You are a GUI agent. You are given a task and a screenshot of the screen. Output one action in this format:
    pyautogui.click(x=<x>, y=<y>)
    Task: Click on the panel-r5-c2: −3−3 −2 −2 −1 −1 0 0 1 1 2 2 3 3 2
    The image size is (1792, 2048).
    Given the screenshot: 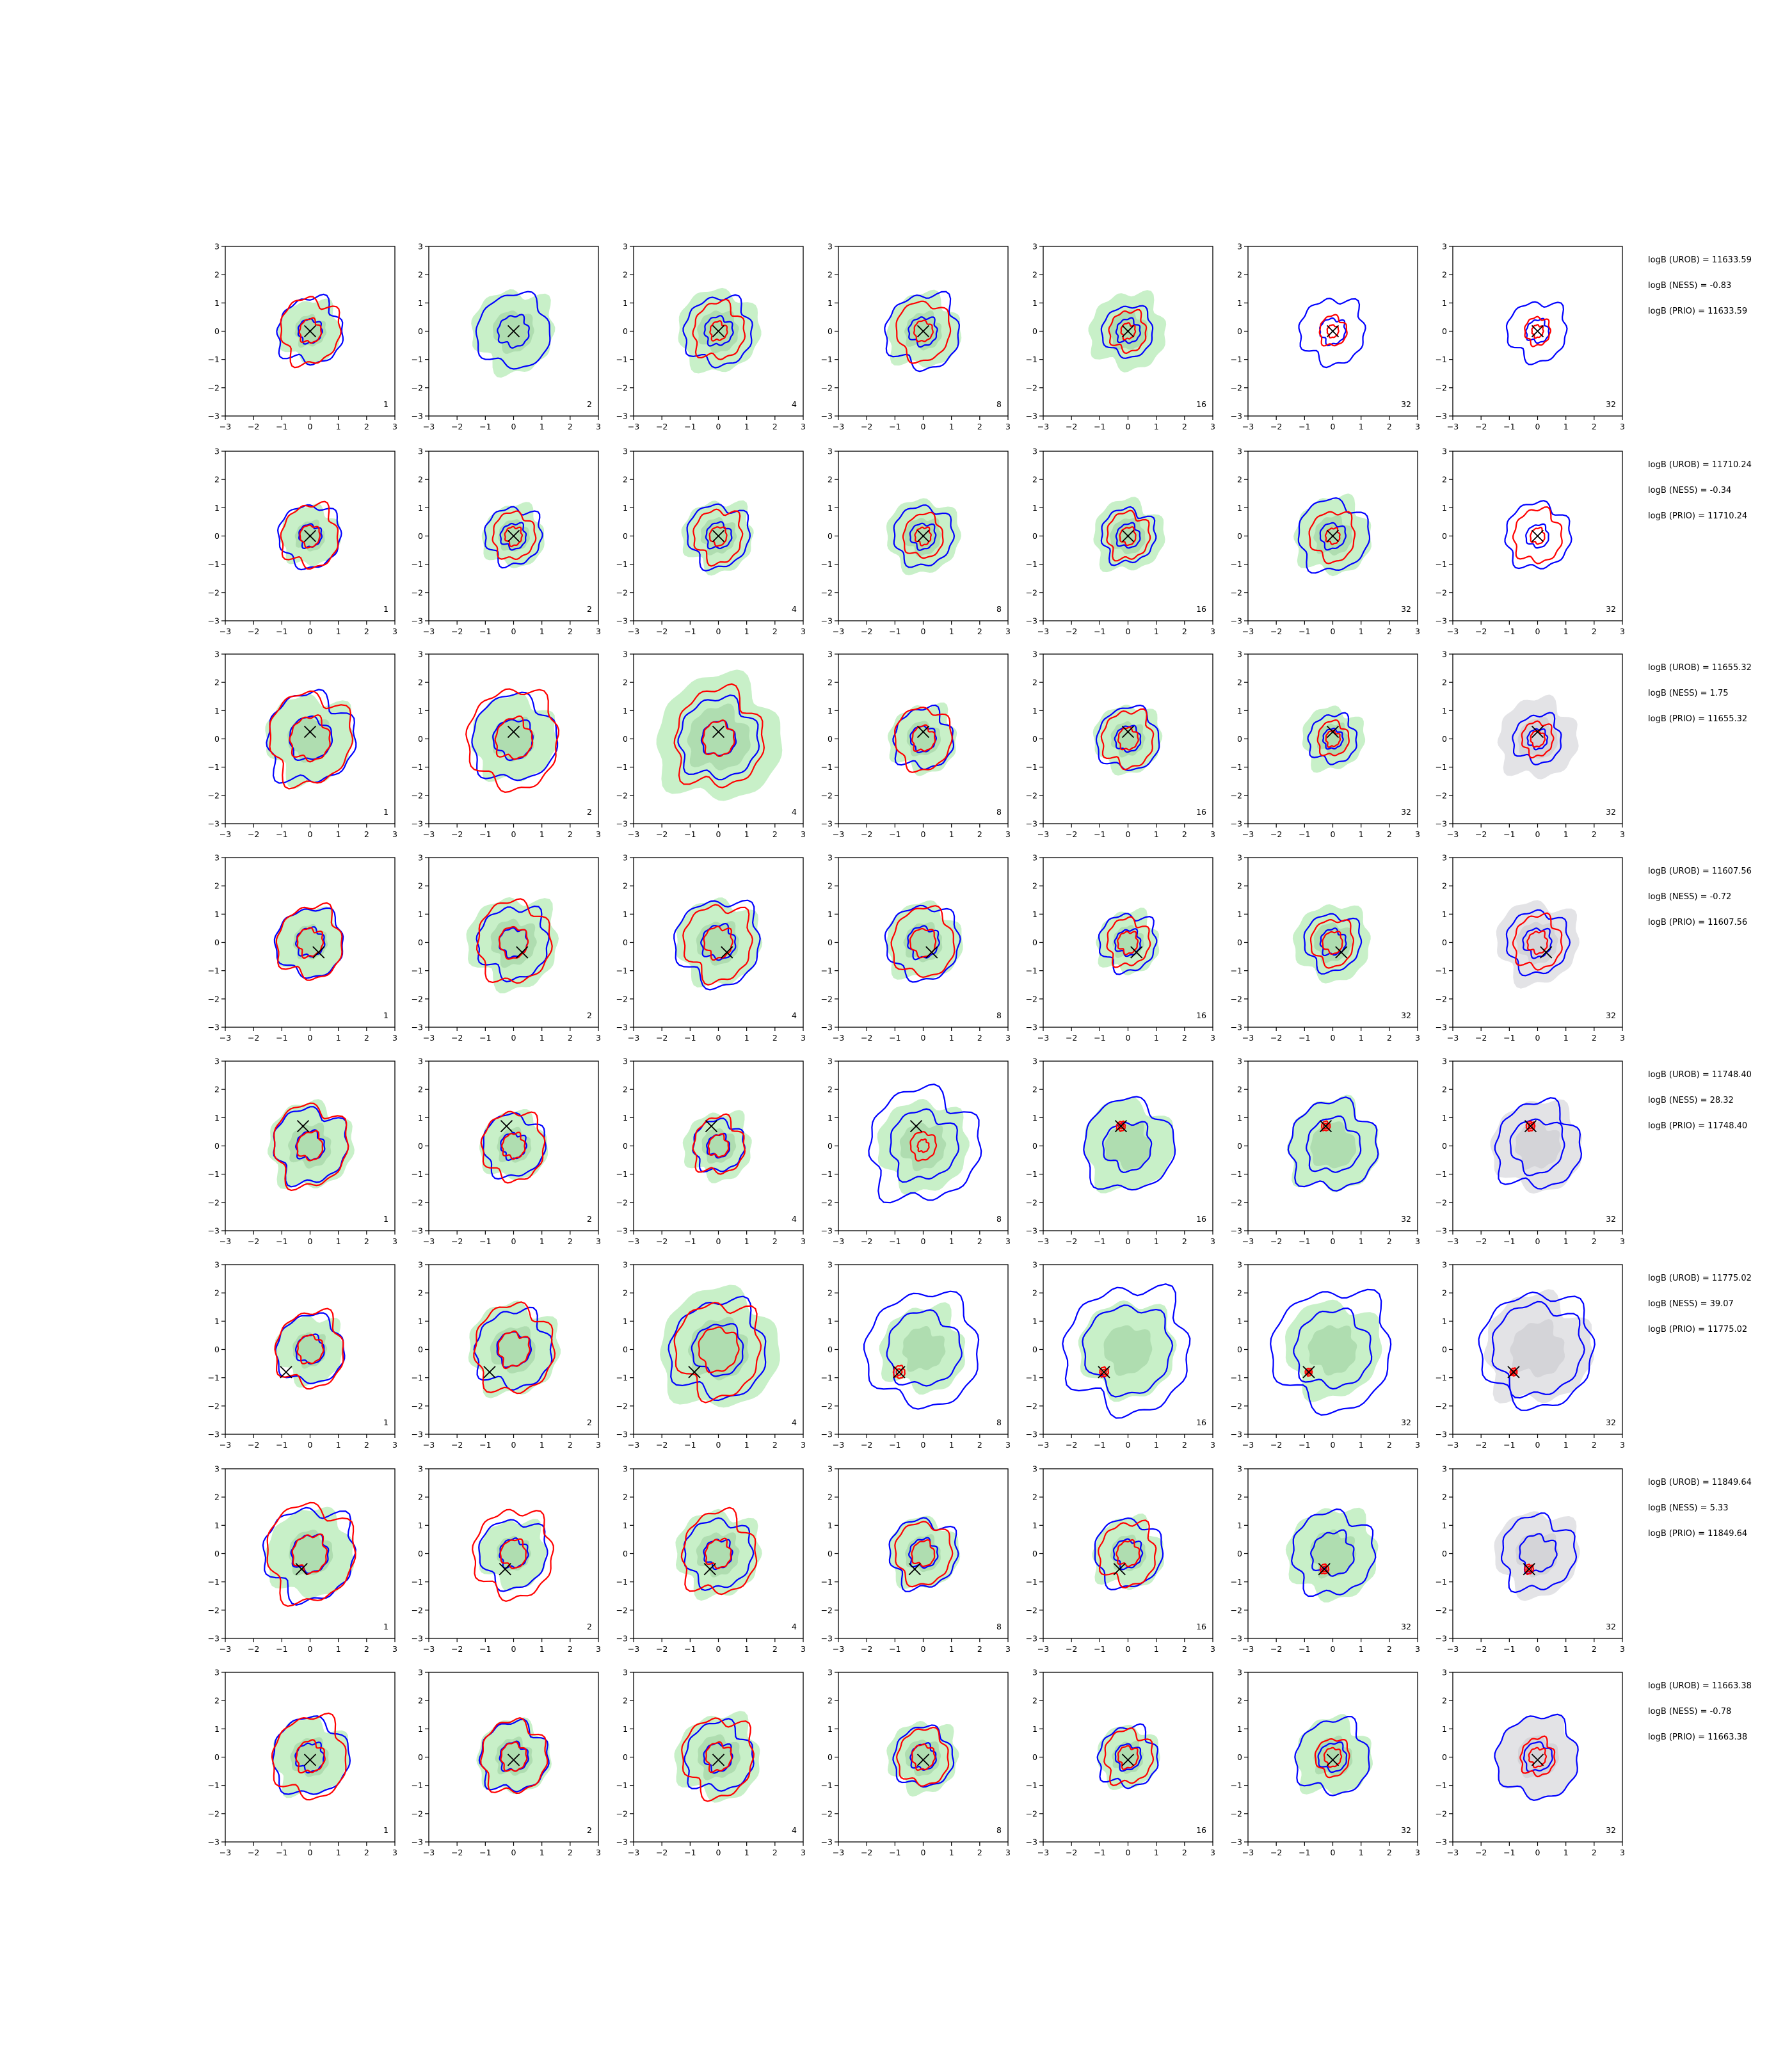 What is the action you would take?
    pyautogui.click(x=506, y=1152)
    